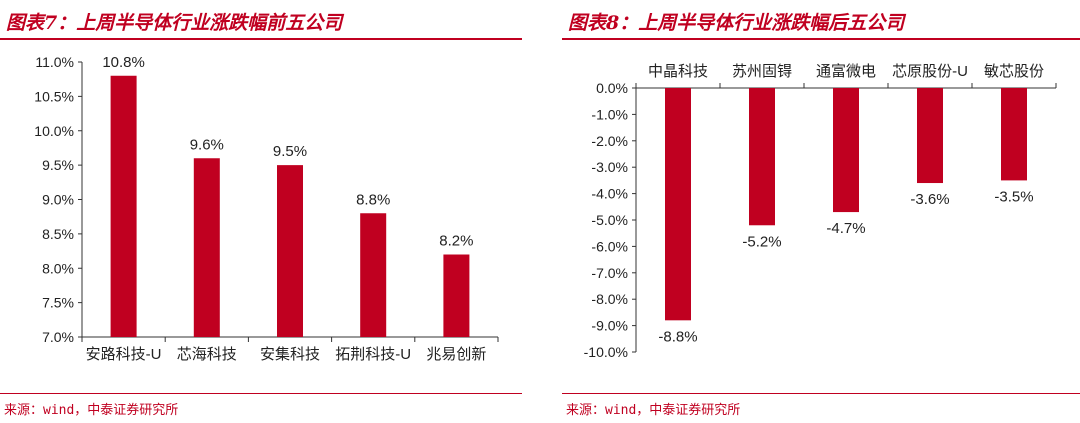 The height and width of the screenshot is (423, 1080). Describe the element at coordinates (736, 23) in the screenshot. I see `chart-title: 图表8：上周半导体行业涨跌幅后五公司` at that location.